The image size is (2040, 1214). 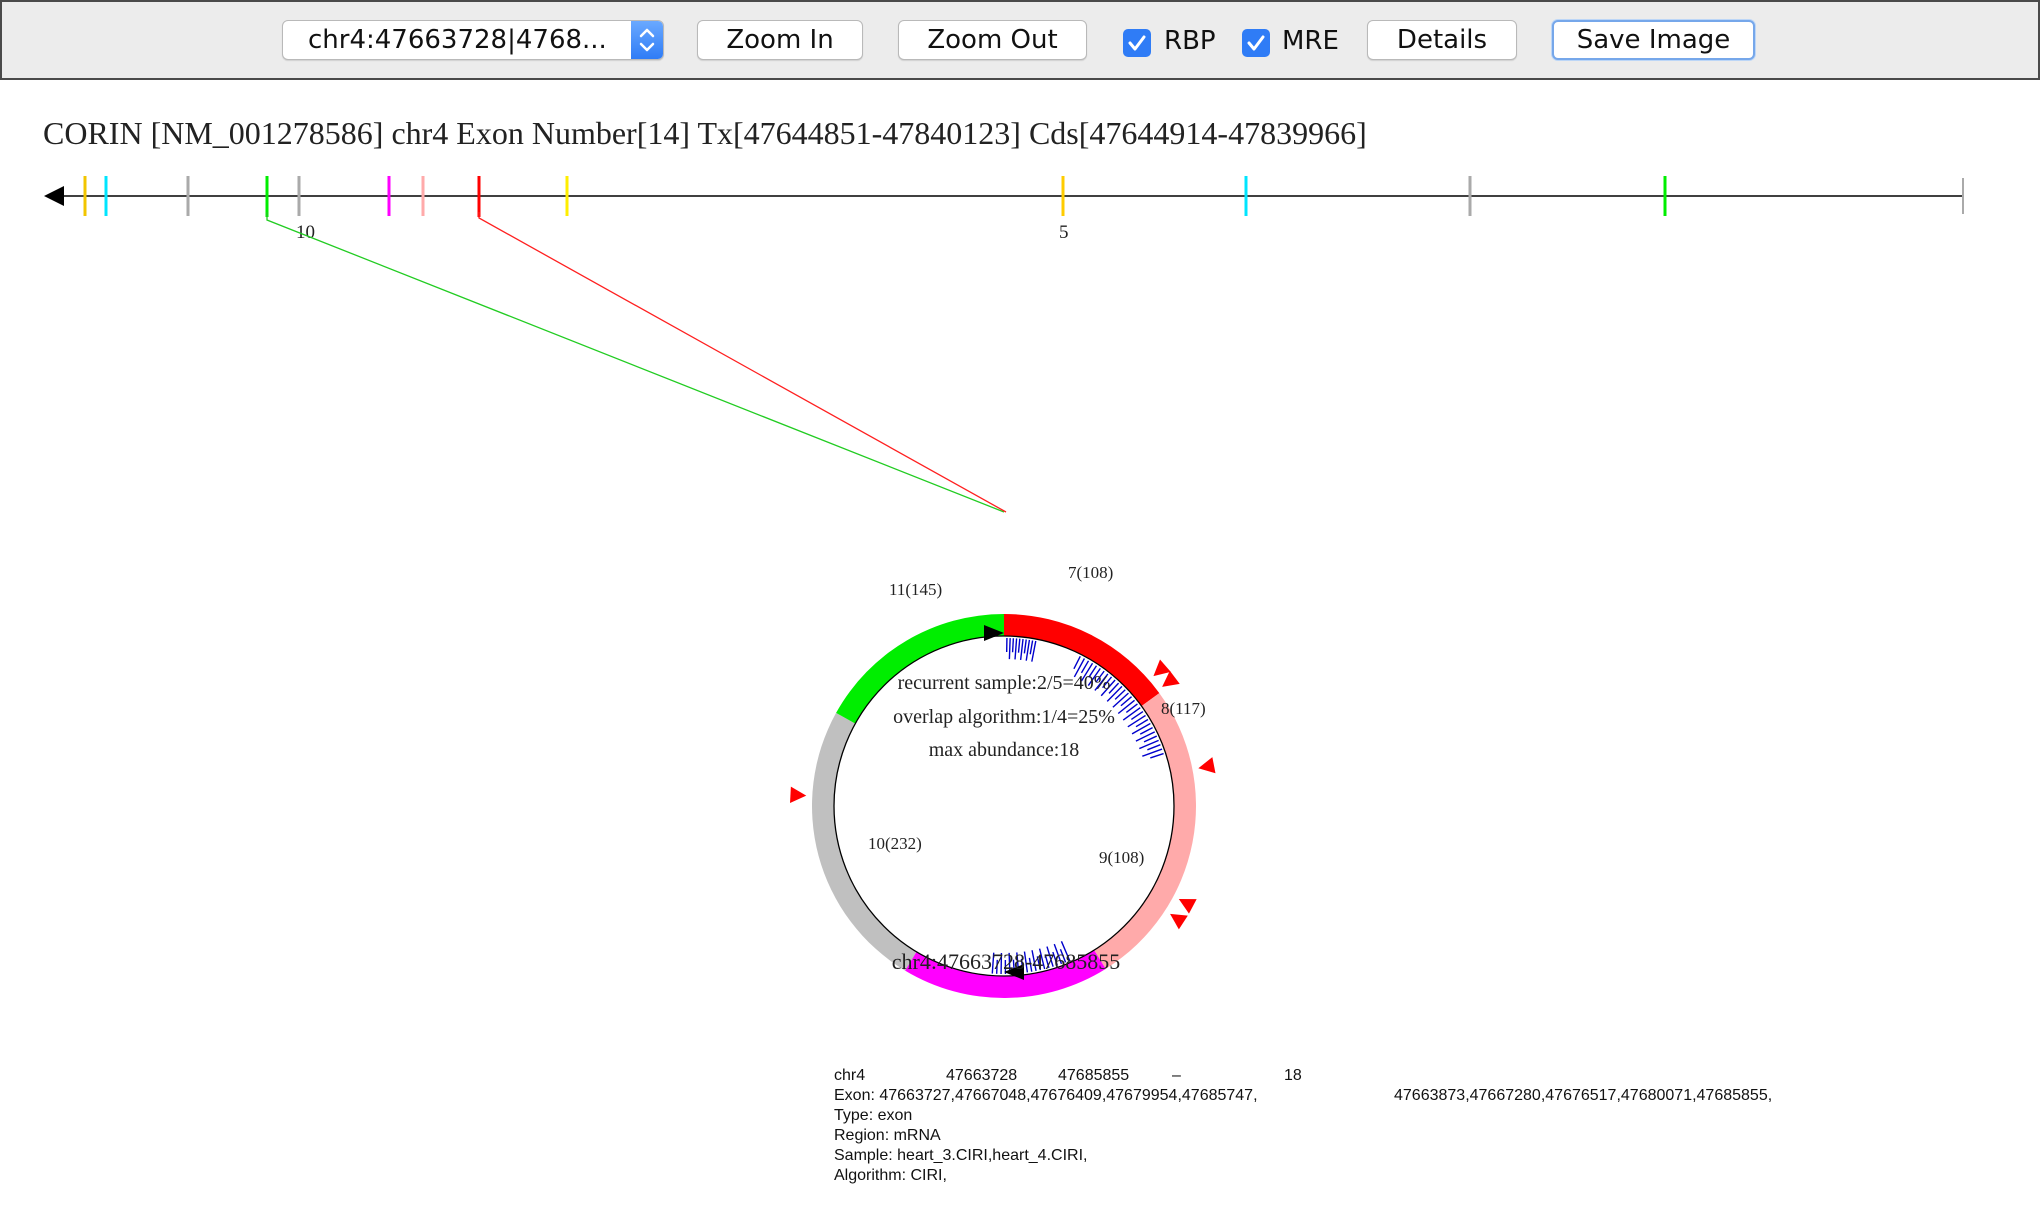 What do you see at coordinates (850, 1075) in the screenshot?
I see `detail-chrom: chr4` at bounding box center [850, 1075].